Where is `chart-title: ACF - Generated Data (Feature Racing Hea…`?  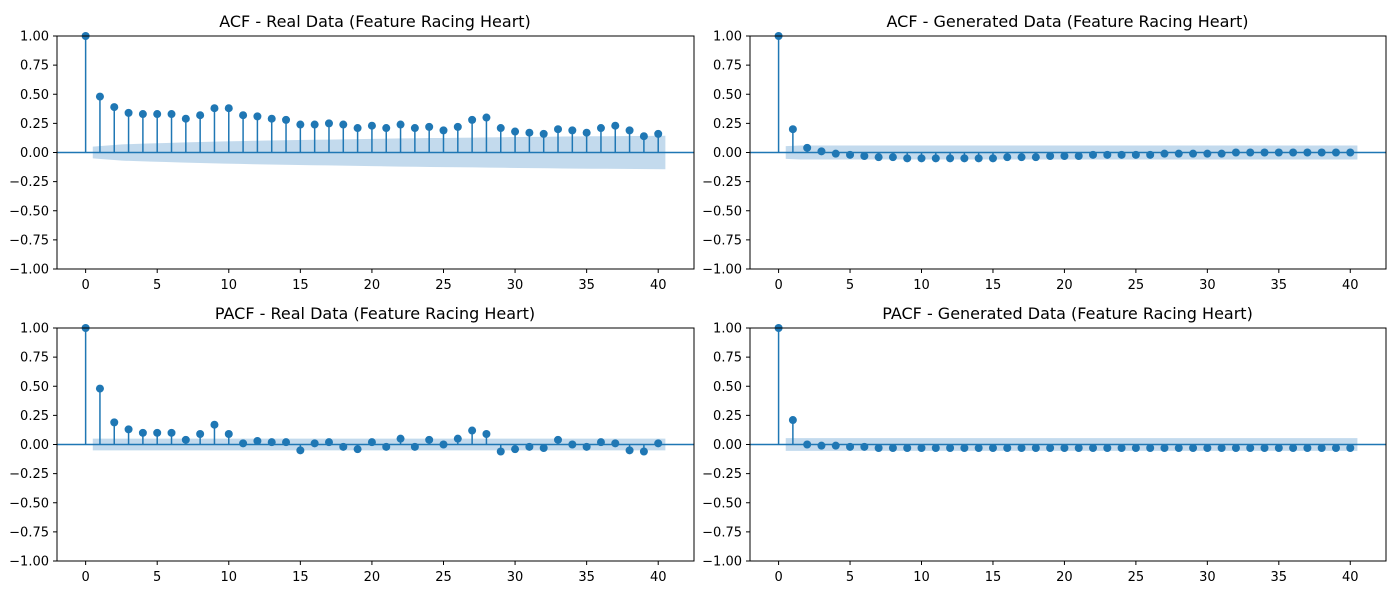
chart-title: ACF - Generated Data (Feature Racing Hea… is located at coordinates (1067, 21).